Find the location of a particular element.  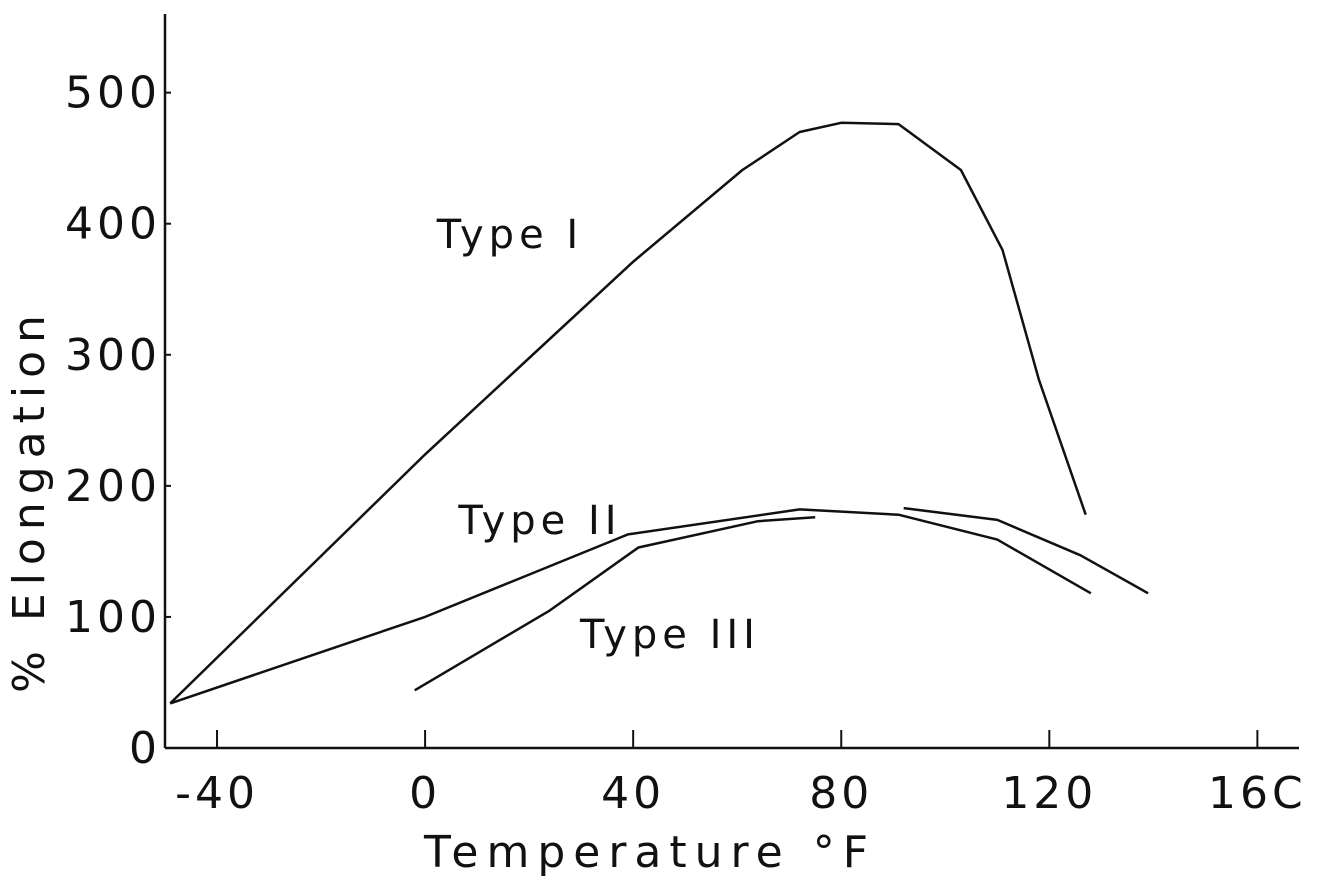

y-tick-label: 300 is located at coordinates (113, 355).